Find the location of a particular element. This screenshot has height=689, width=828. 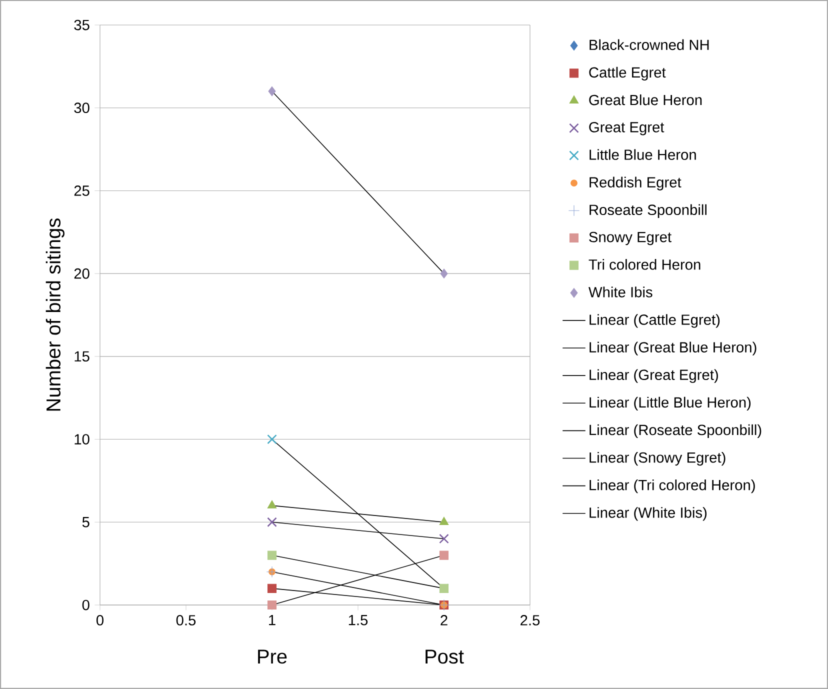

legend-label: White Ibis is located at coordinates (620, 292).